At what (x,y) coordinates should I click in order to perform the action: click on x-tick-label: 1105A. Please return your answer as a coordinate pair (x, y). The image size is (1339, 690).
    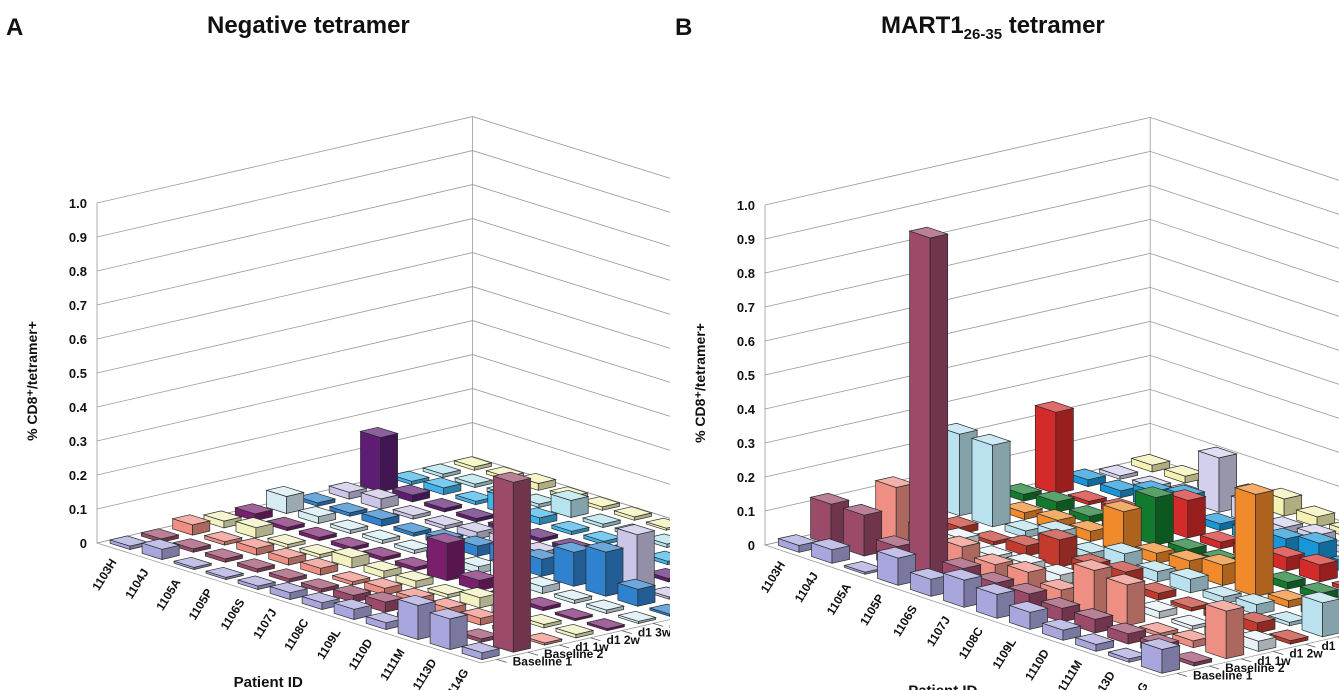
    Looking at the image, I should click on (168, 594).